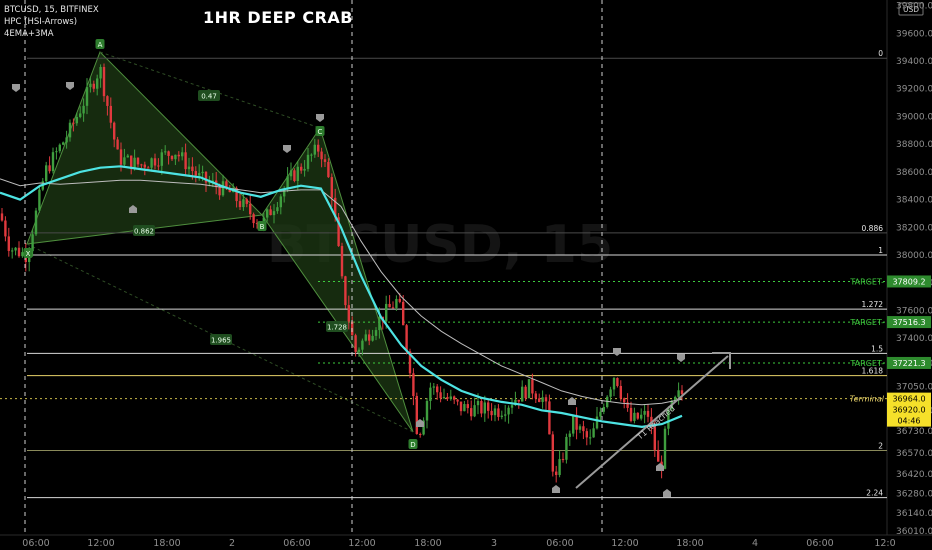 The image size is (932, 550). I want to click on ratio-label: 0.862, so click(144, 232).